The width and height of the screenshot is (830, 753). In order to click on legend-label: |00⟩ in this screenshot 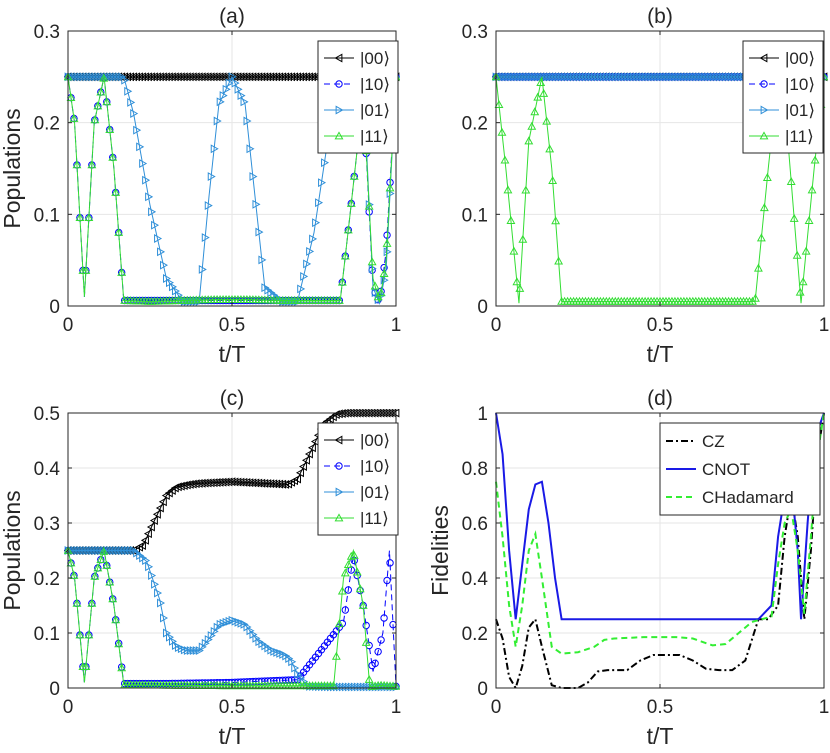, I will do `click(800, 58)`.